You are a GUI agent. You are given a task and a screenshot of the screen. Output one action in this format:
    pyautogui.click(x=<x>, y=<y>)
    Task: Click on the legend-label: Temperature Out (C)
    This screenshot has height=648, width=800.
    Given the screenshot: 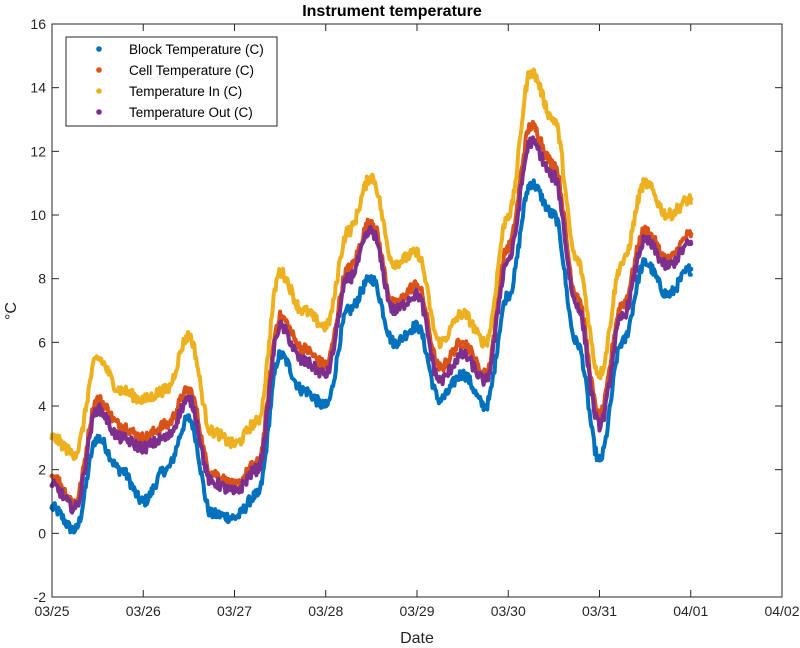 What is the action you would take?
    pyautogui.click(x=191, y=112)
    